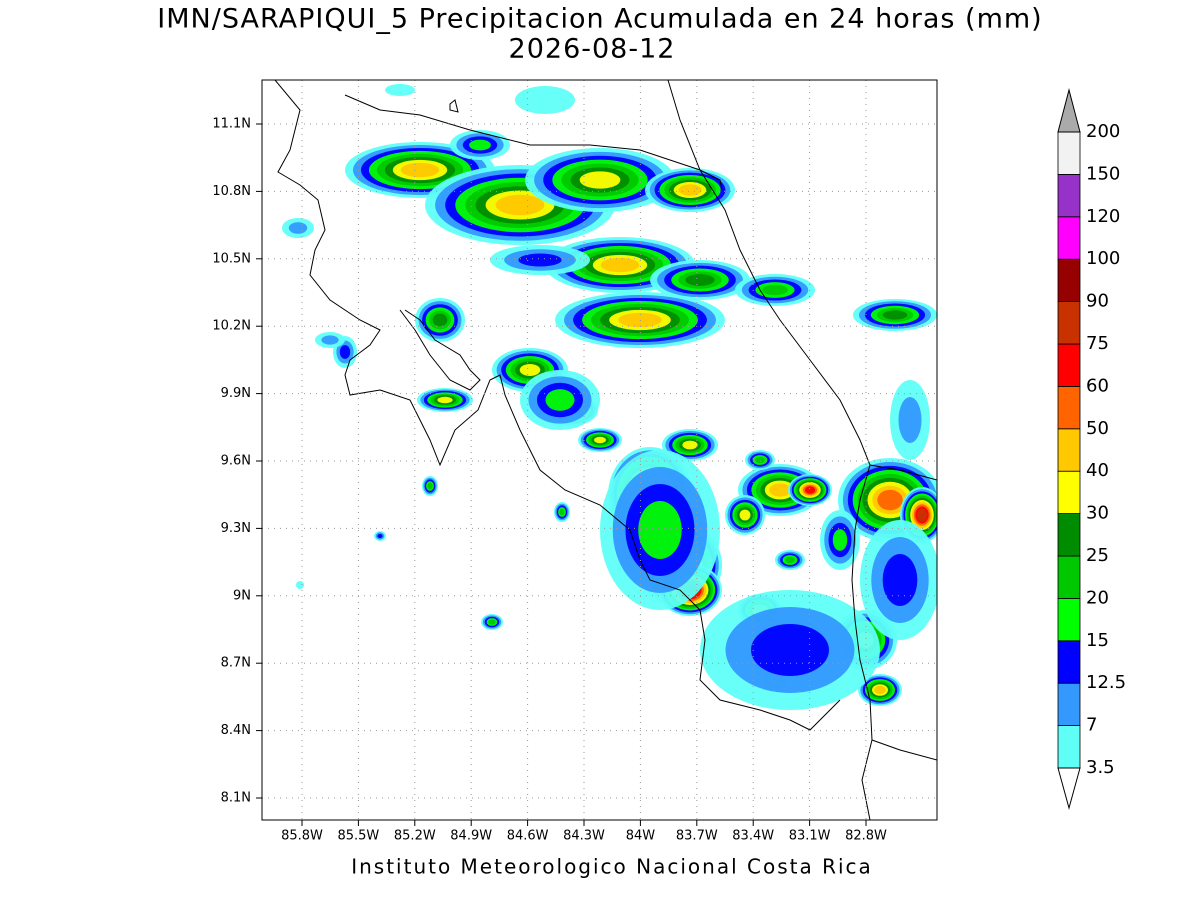  I want to click on colorbar-label: 3.5, so click(1100, 767).